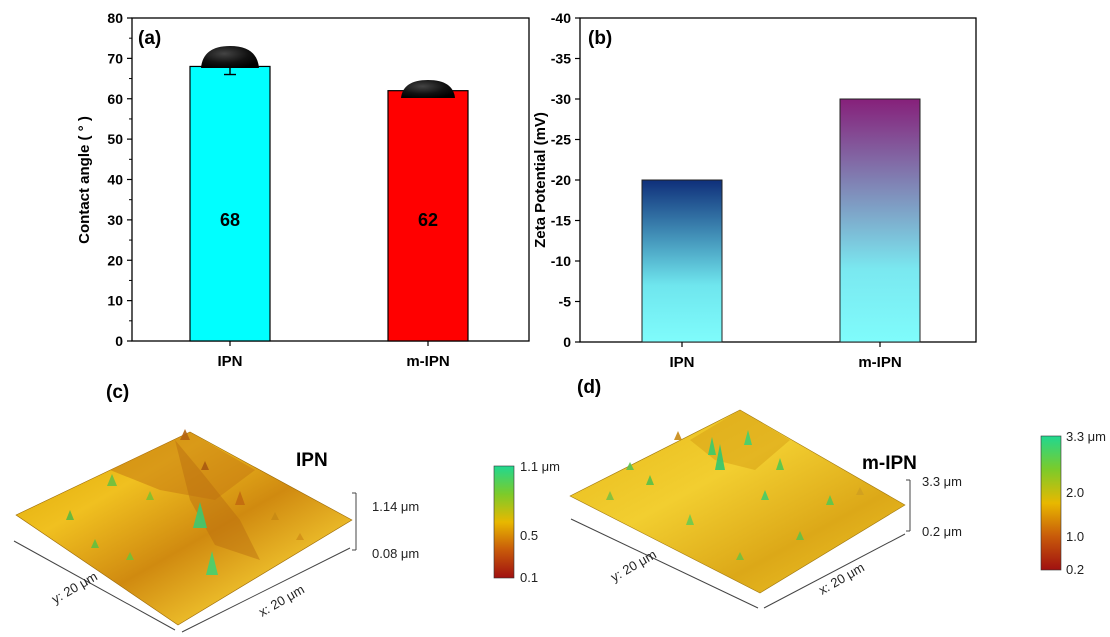  What do you see at coordinates (1051, 503) in the screenshot?
I see `colorbar-d` at bounding box center [1051, 503].